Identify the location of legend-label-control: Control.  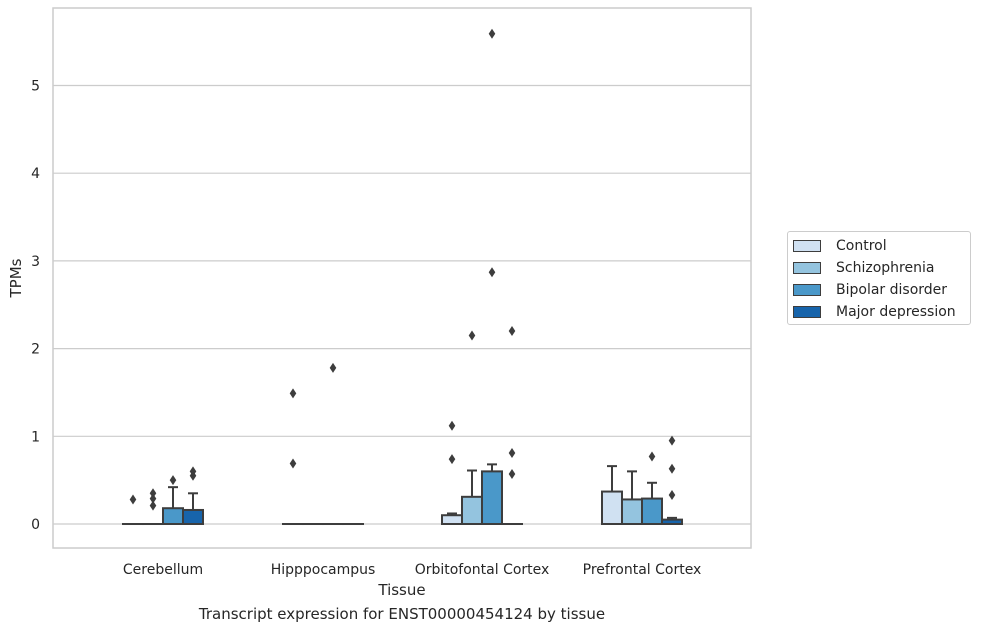
(861, 246).